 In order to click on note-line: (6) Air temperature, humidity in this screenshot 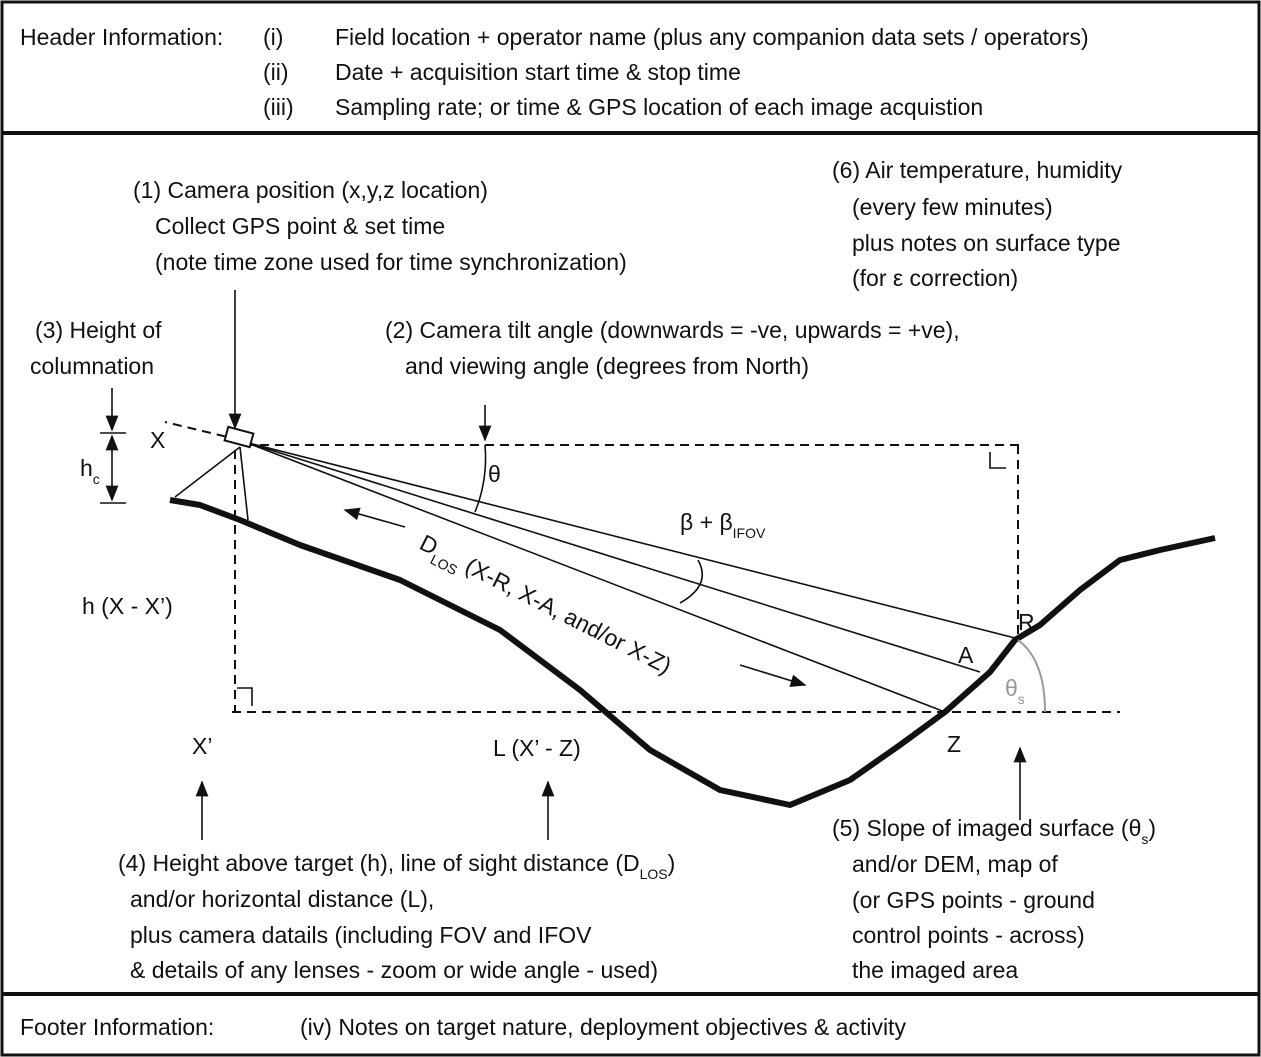, I will do `click(977, 170)`.